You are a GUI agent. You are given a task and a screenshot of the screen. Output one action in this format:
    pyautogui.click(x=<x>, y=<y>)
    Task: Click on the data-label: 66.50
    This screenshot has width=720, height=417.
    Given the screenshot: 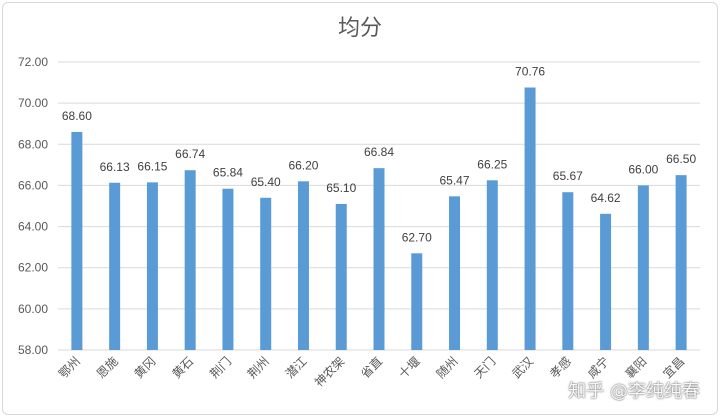 What is the action you would take?
    pyautogui.click(x=681, y=159)
    